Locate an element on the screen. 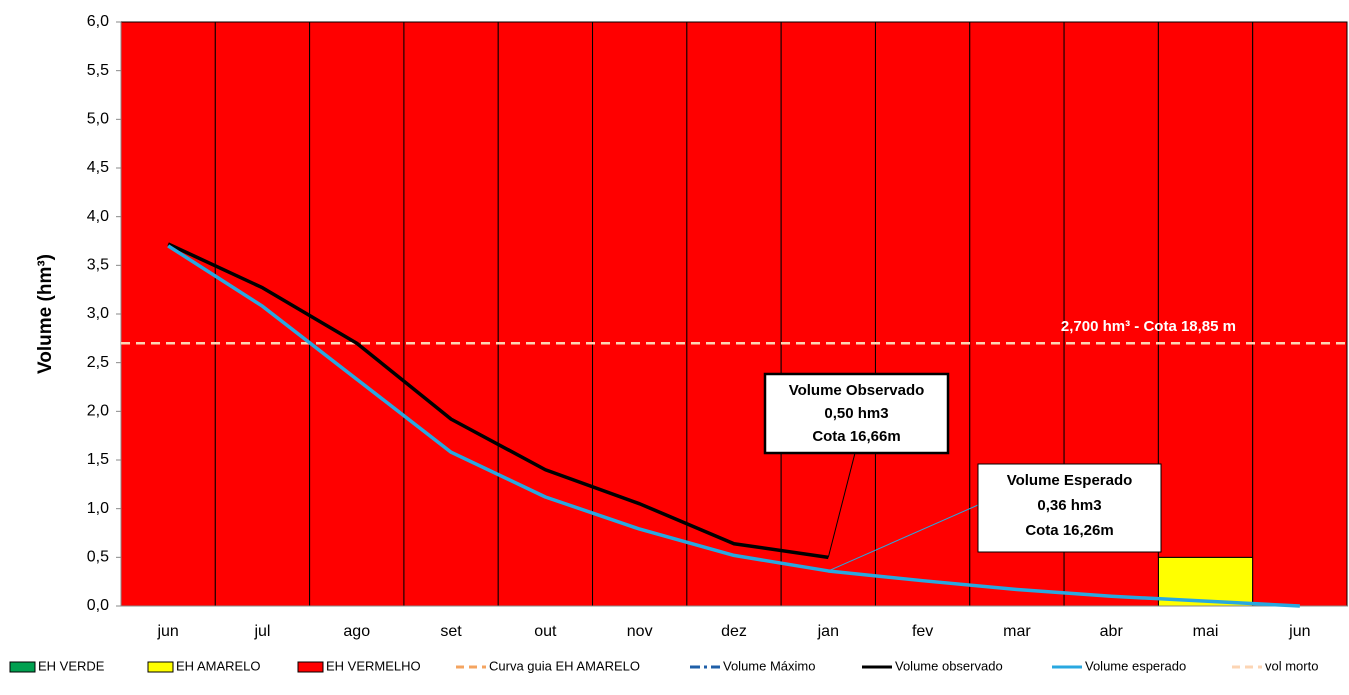 The width and height of the screenshot is (1349, 695). legend-label: vol morto is located at coordinates (1291, 665).